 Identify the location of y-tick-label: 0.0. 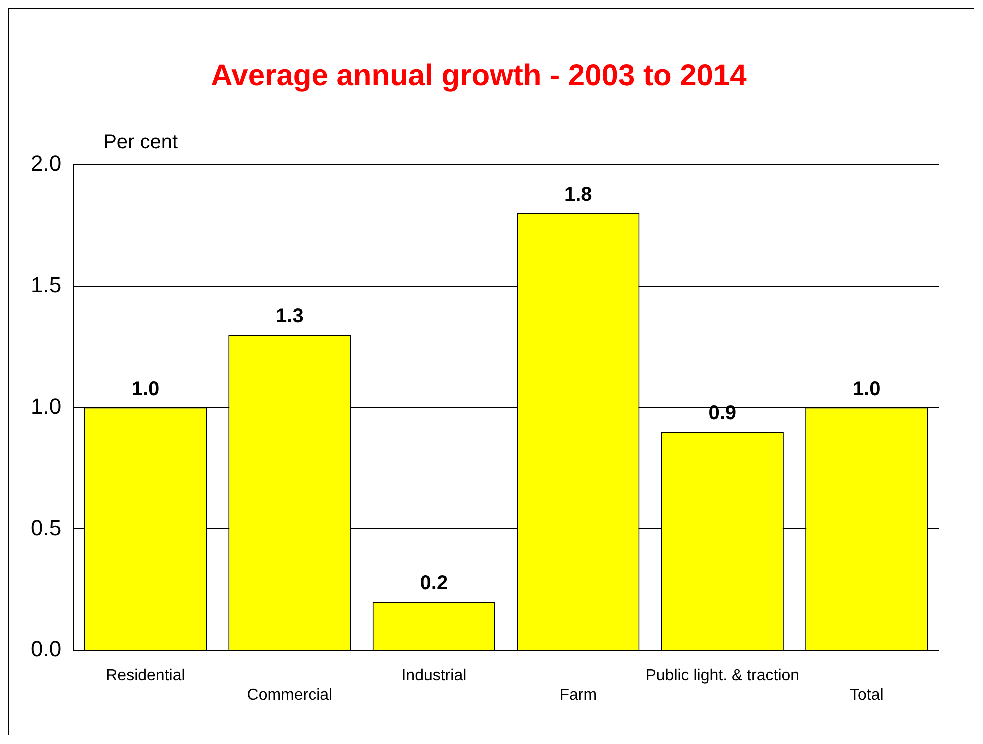
(46, 649).